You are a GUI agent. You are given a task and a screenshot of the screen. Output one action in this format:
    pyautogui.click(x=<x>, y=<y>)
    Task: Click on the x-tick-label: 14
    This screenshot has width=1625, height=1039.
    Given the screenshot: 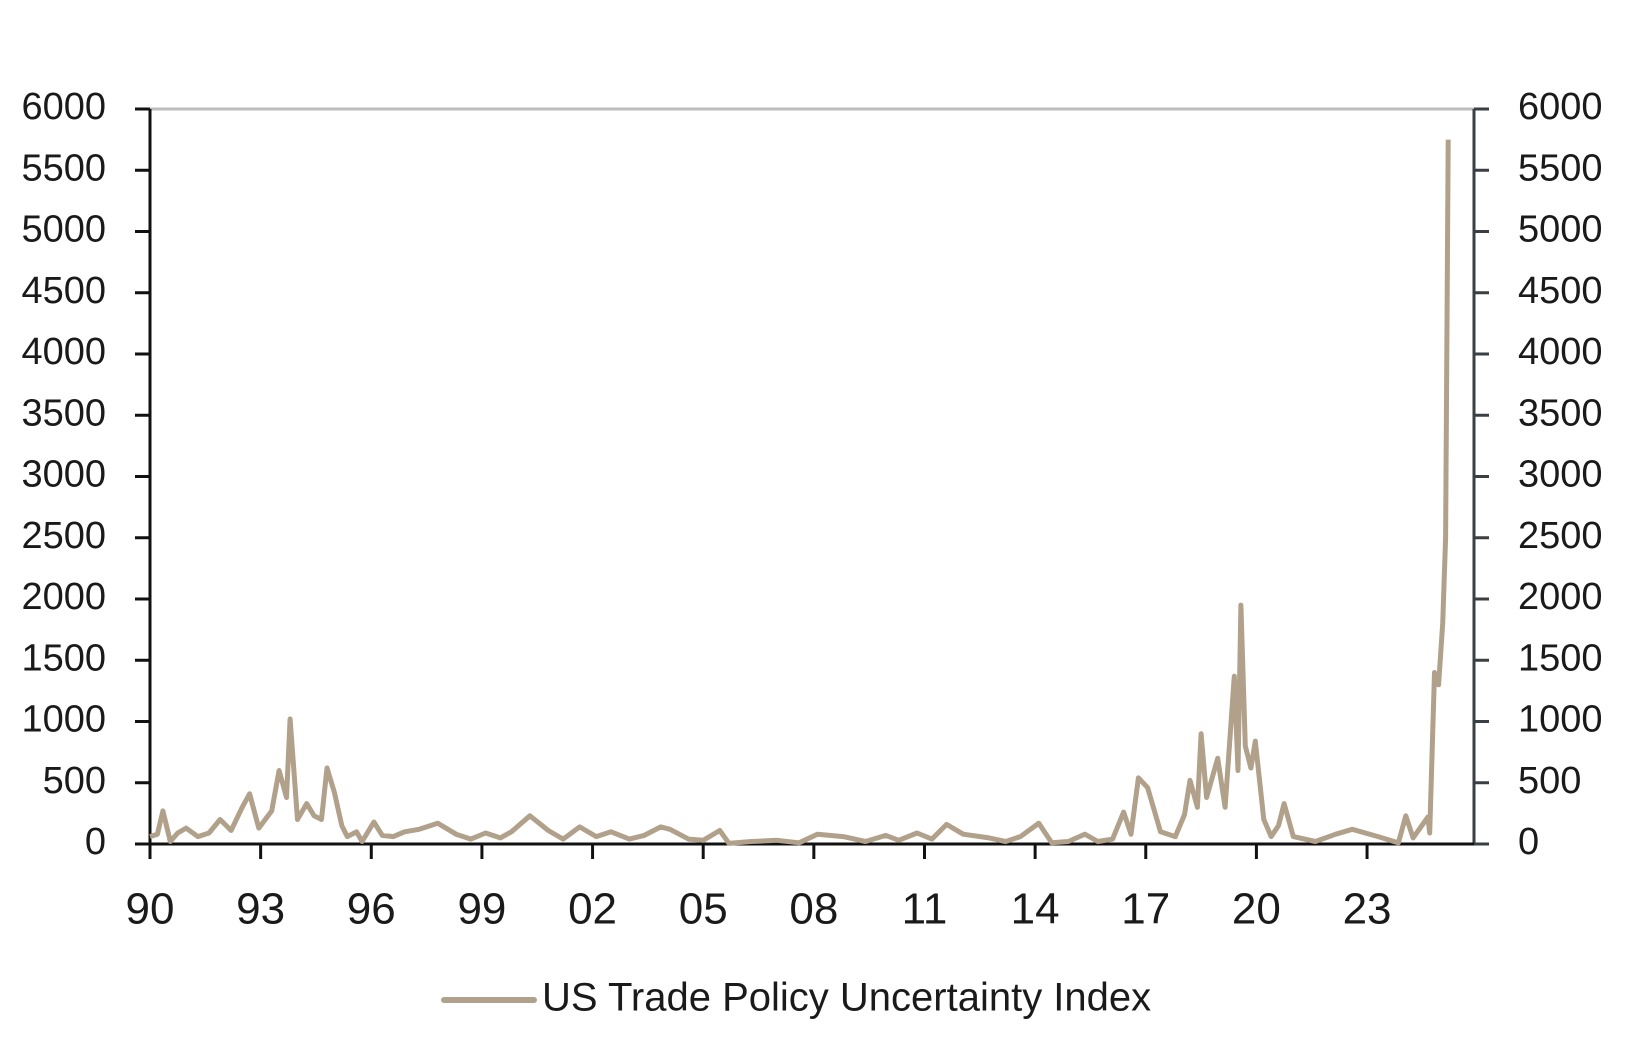 What is the action you would take?
    pyautogui.click(x=1035, y=909)
    